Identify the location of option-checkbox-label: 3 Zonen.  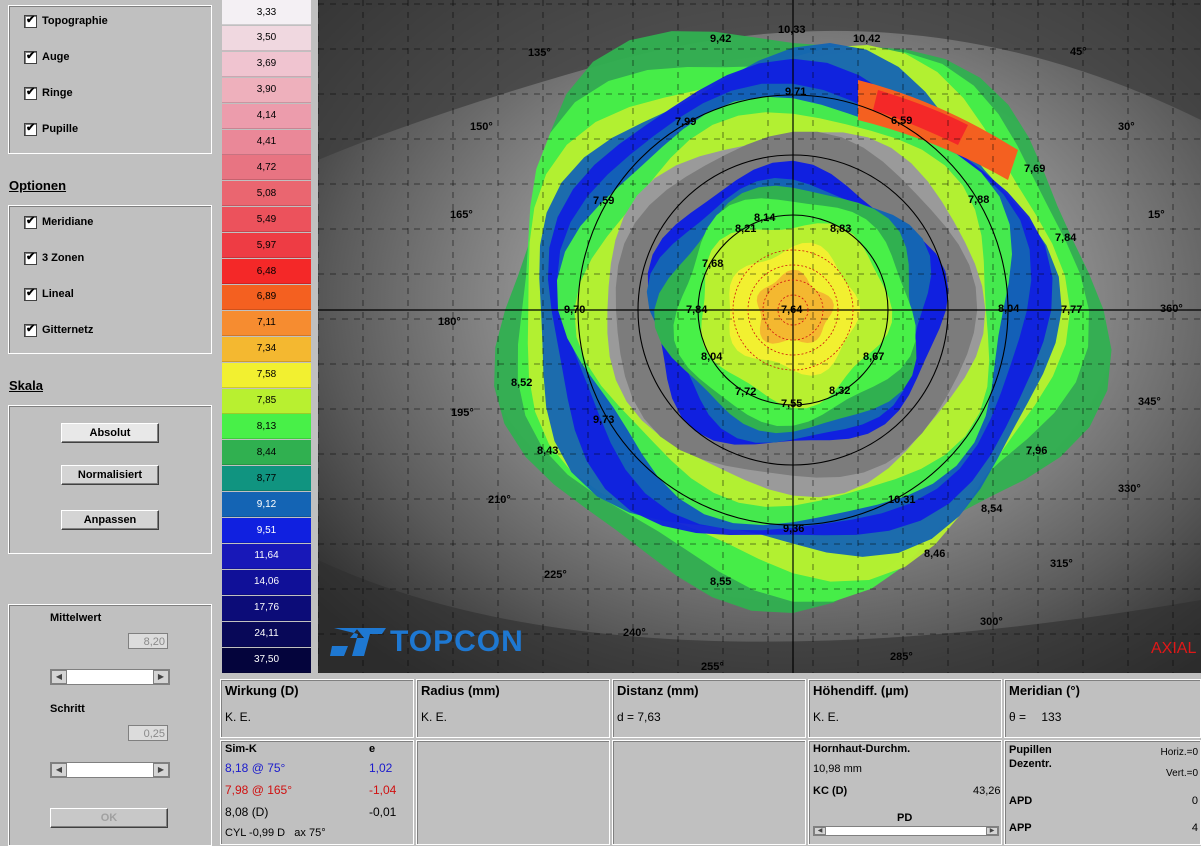
(63, 258).